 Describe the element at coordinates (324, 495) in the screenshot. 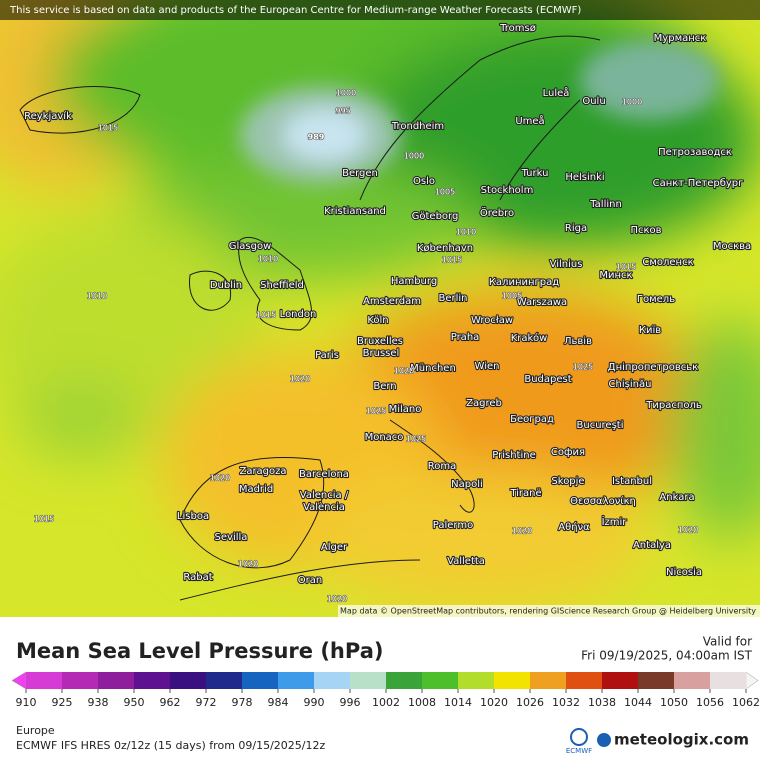

I see `city-label: Valencia /` at that location.